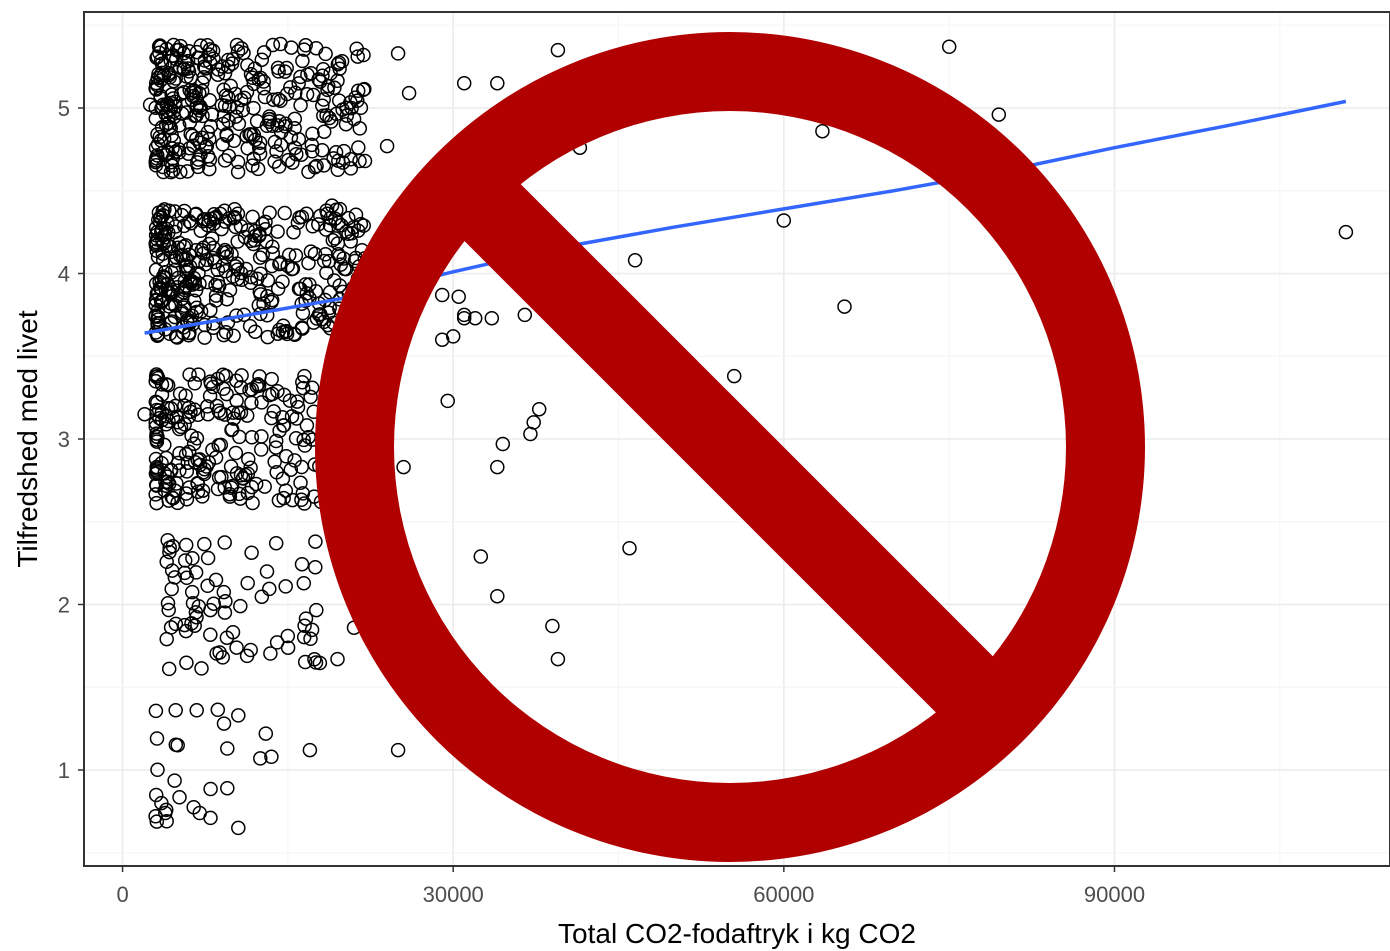 This screenshot has width=1390, height=951. I want to click on x-tick-label: 60000, so click(783, 894).